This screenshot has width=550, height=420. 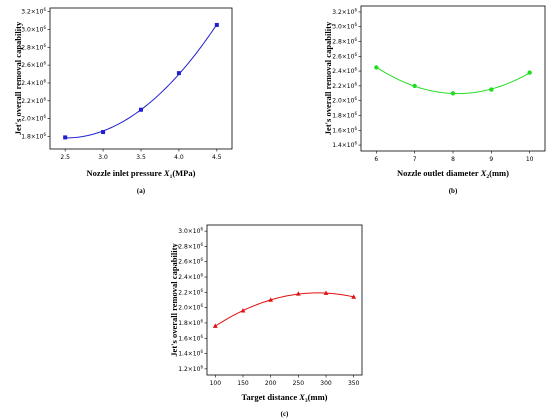 What do you see at coordinates (216, 383) in the screenshot?
I see `x-tick-label: 100` at bounding box center [216, 383].